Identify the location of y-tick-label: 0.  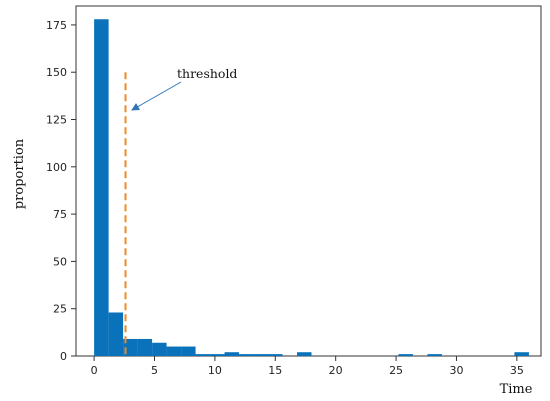
(63, 356).